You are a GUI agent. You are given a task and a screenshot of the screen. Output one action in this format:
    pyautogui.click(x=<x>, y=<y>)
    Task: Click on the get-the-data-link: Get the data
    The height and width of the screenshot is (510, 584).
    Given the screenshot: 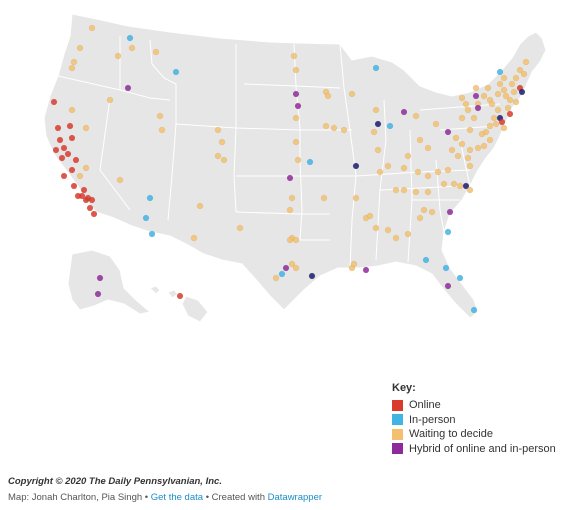 What is the action you would take?
    pyautogui.click(x=177, y=497)
    